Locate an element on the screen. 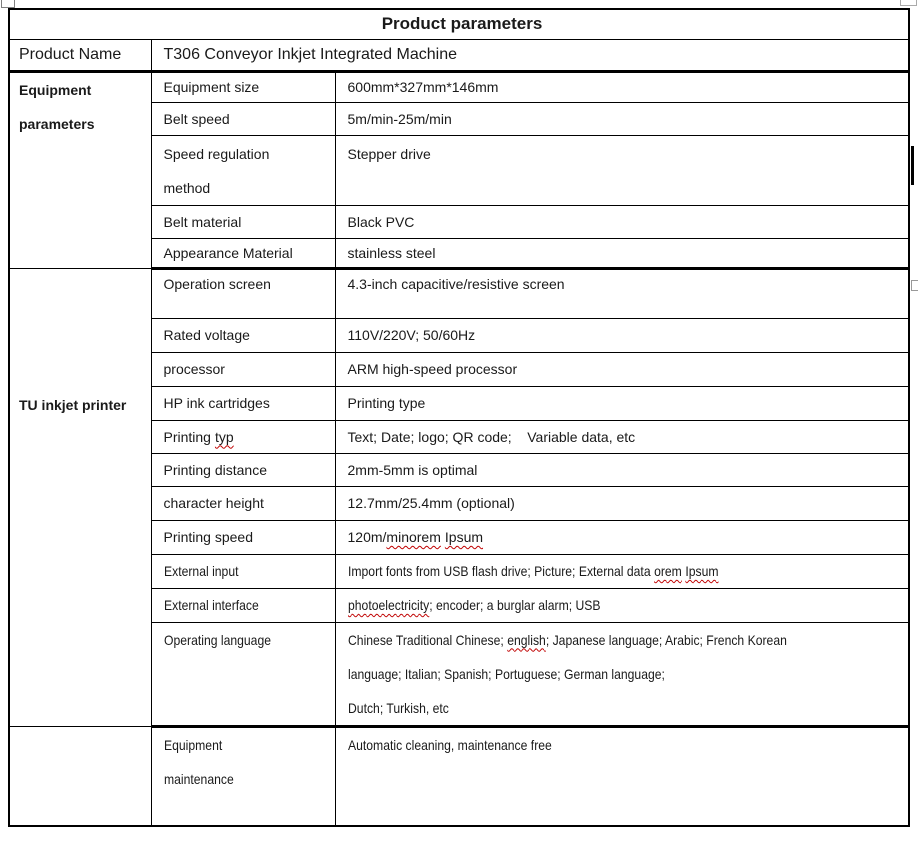 This screenshot has height=852, width=918. empty-group-cell is located at coordinates (80, 776).